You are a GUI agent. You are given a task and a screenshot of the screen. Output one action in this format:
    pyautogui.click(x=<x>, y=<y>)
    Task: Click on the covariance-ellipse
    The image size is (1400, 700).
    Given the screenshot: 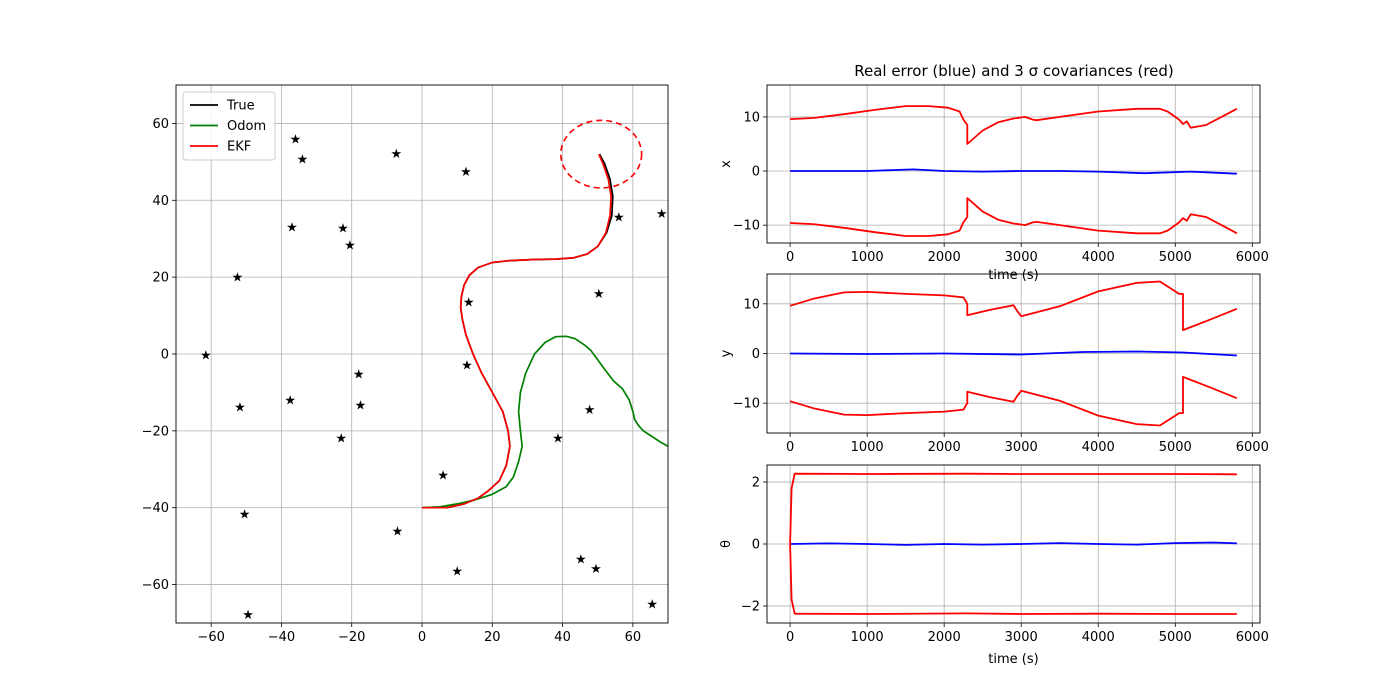 What is the action you would take?
    pyautogui.click(x=601, y=154)
    